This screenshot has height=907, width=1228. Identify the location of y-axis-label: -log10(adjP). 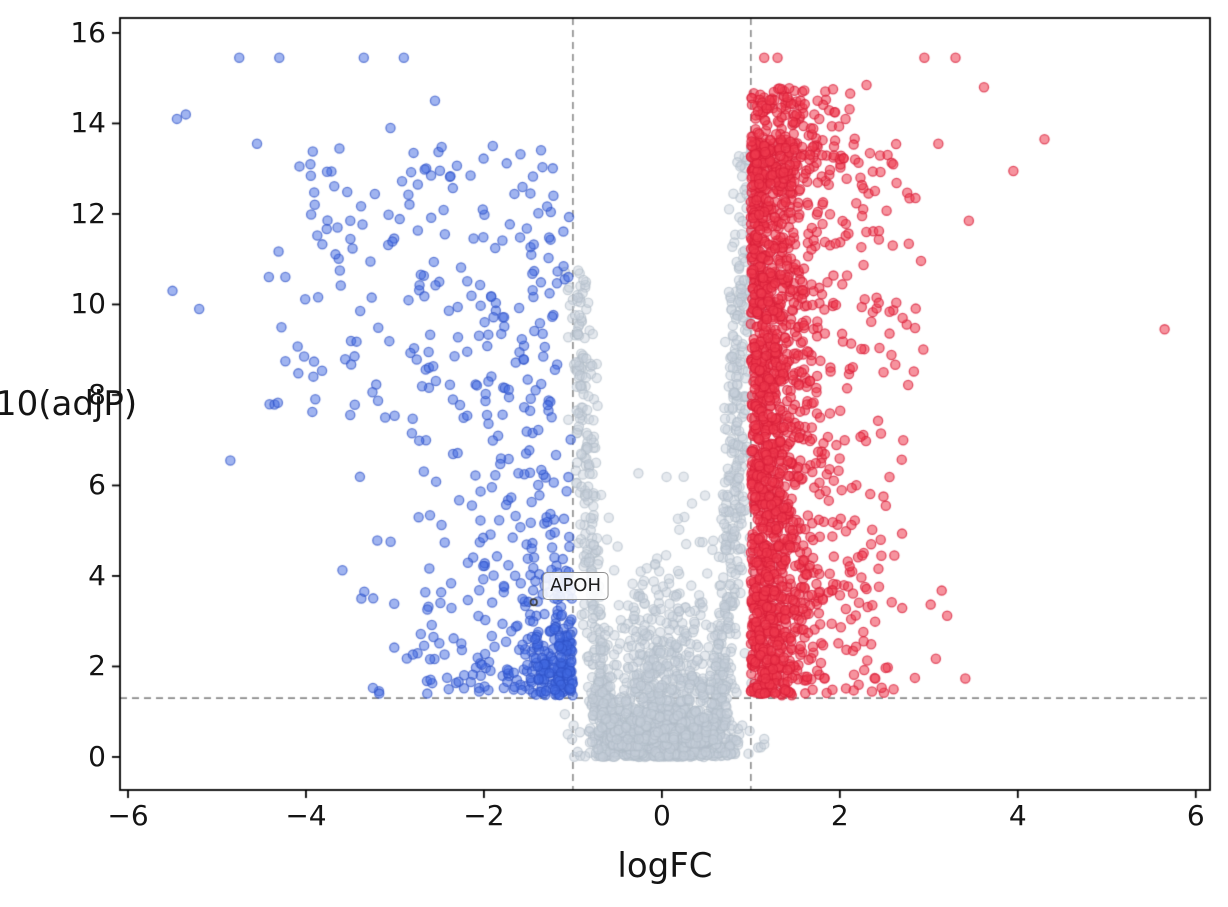
(69, 404).